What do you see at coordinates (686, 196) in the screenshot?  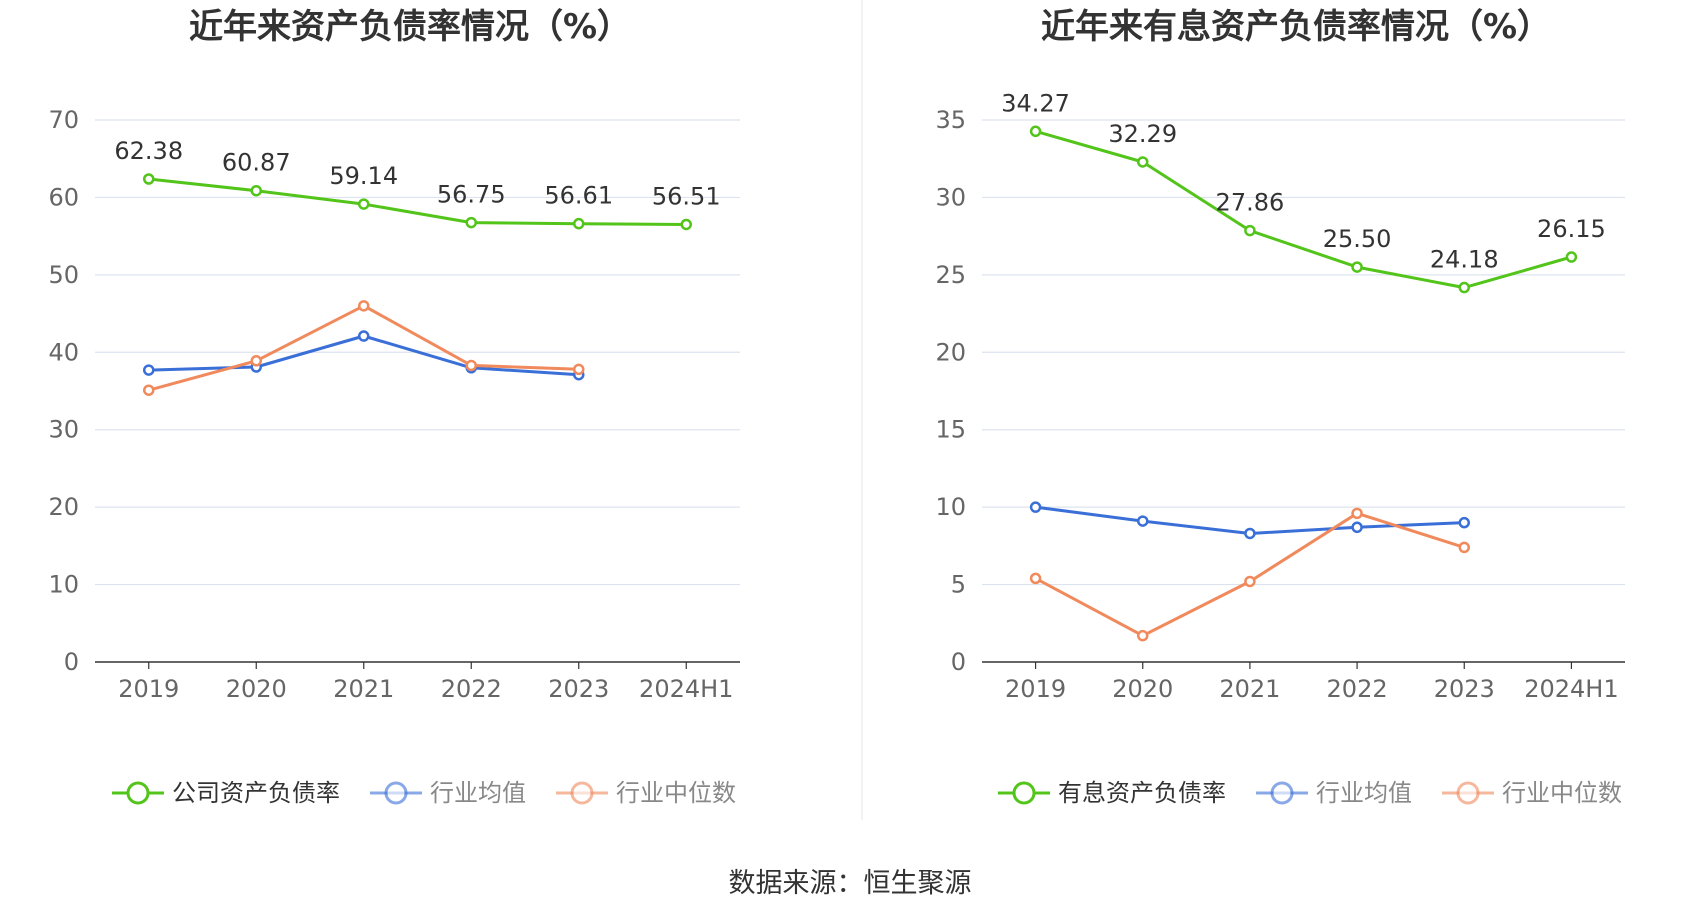 I see `data-label: 56.51` at bounding box center [686, 196].